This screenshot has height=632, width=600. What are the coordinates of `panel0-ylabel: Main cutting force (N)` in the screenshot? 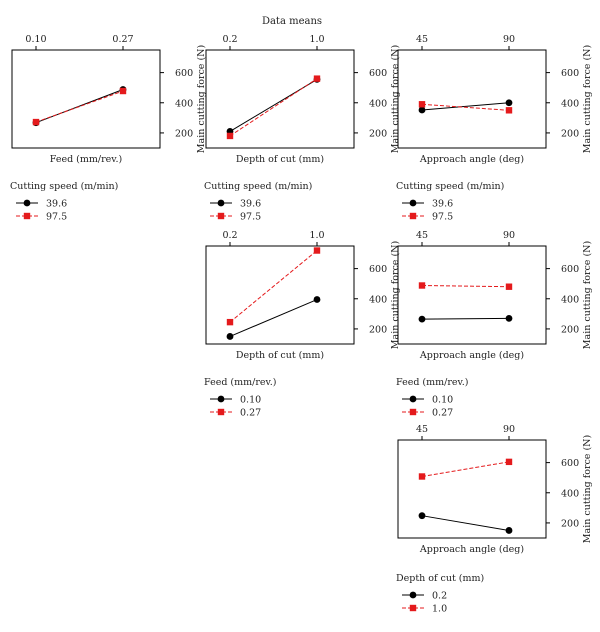 It's located at (201, 99).